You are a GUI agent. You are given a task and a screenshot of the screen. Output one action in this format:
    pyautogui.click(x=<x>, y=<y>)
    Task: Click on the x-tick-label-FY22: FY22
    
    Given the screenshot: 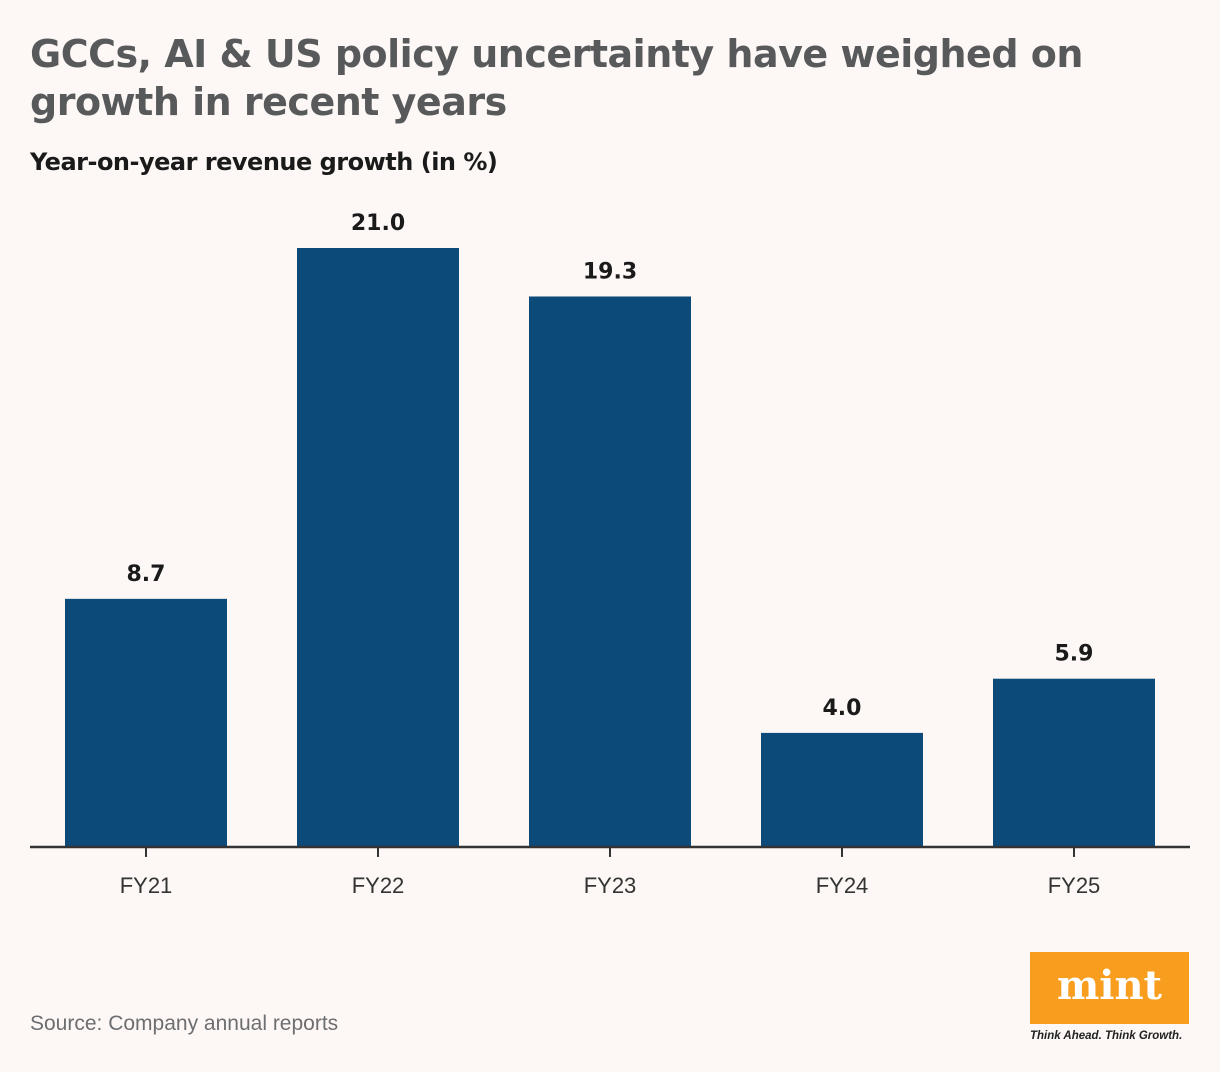 What is the action you would take?
    pyautogui.click(x=378, y=885)
    